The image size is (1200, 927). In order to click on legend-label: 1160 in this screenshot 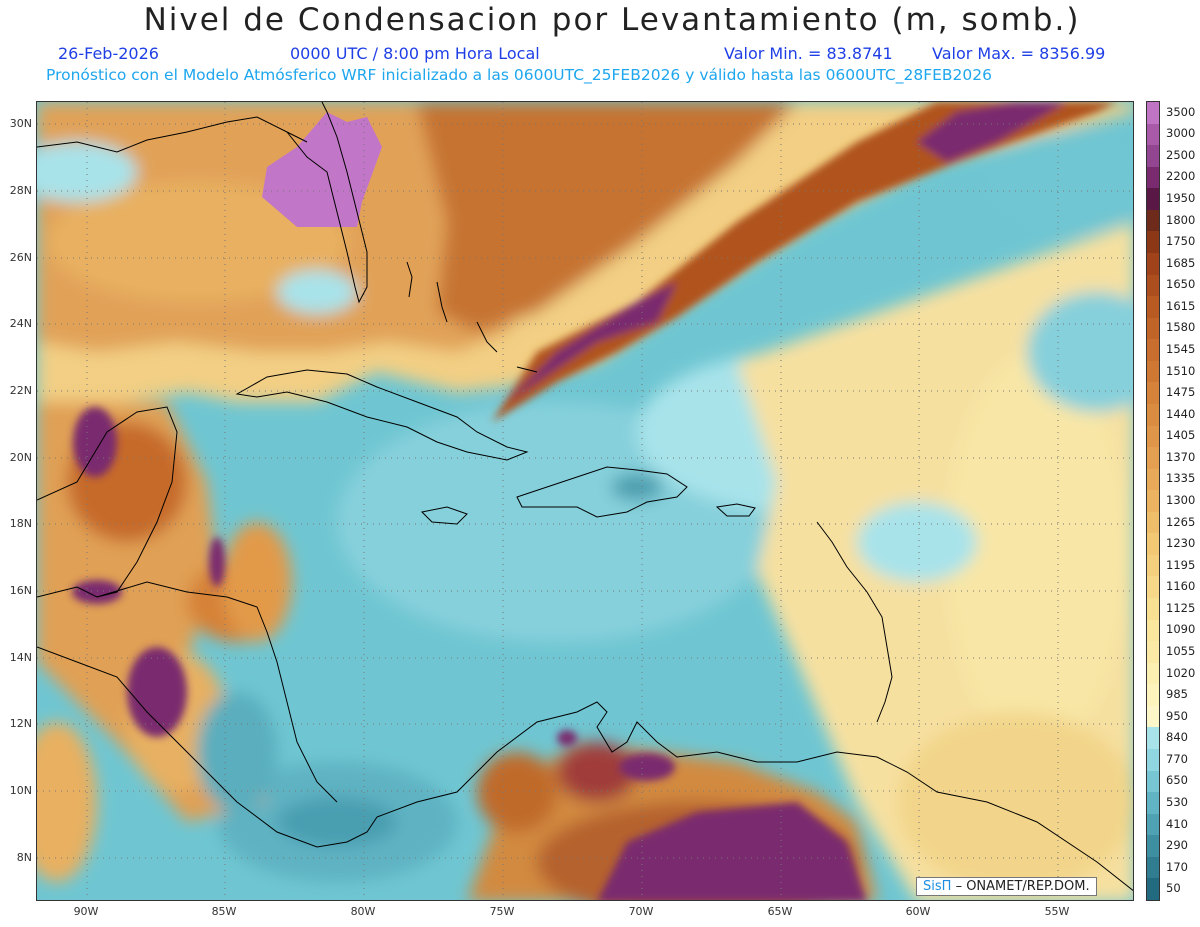, I will do `click(1181, 586)`.